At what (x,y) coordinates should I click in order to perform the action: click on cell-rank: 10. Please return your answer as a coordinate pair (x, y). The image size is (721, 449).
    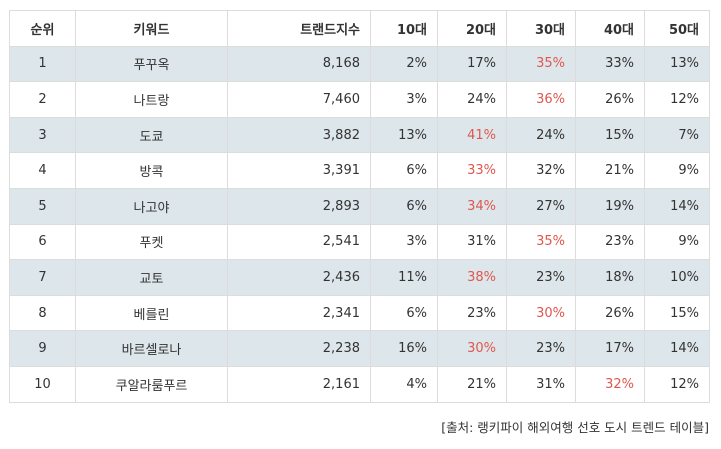
    Looking at the image, I should click on (42, 384).